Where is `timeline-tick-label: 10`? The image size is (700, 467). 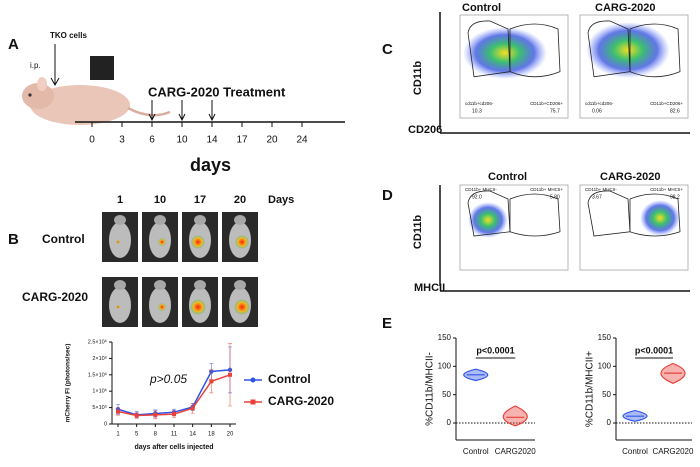 timeline-tick-label: 10 is located at coordinates (182, 140).